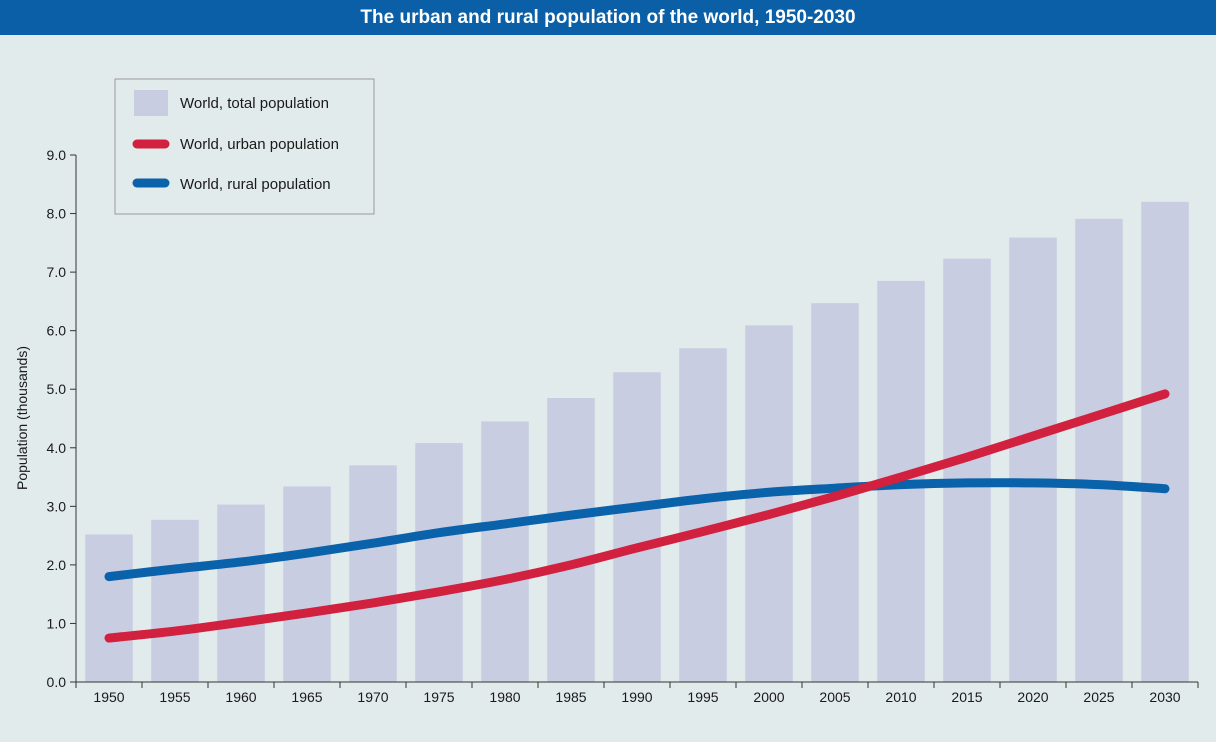  I want to click on bar-total-1975, so click(439, 562).